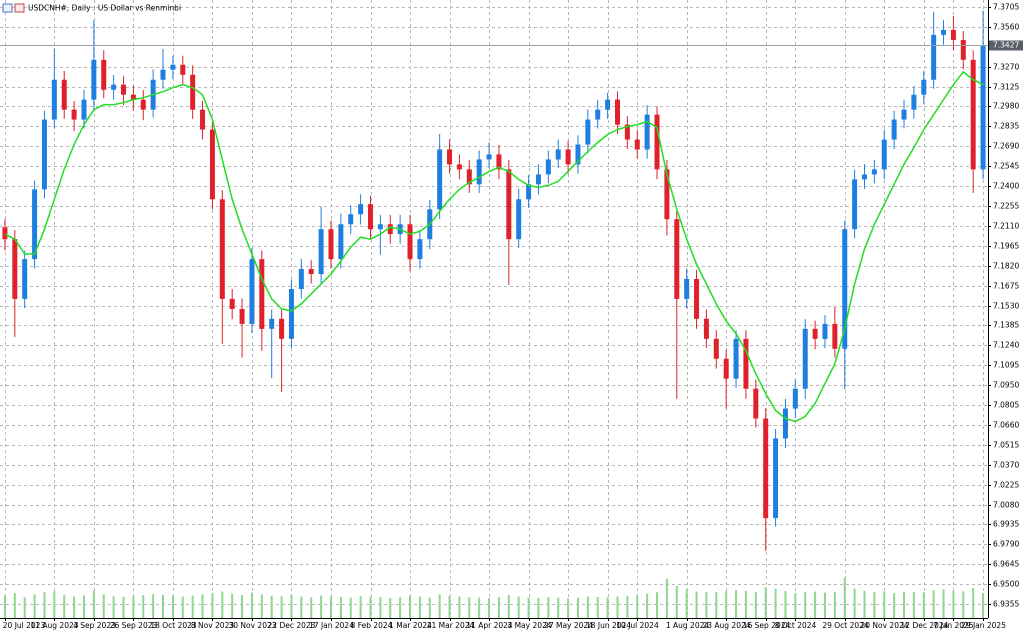 This screenshot has height=632, width=1024. I want to click on x-tick-label: 4 Sep 2023, so click(94, 625).